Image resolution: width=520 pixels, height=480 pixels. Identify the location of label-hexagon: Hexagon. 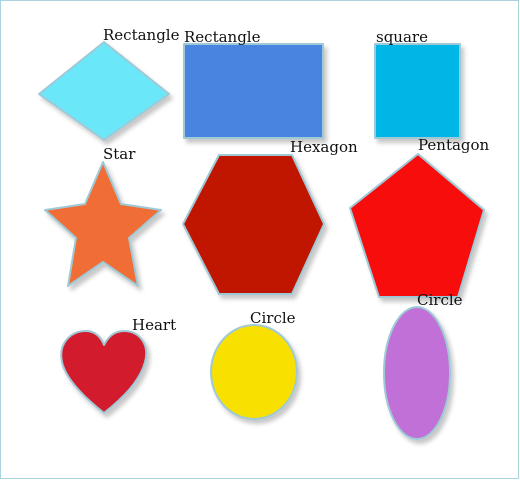
(324, 147).